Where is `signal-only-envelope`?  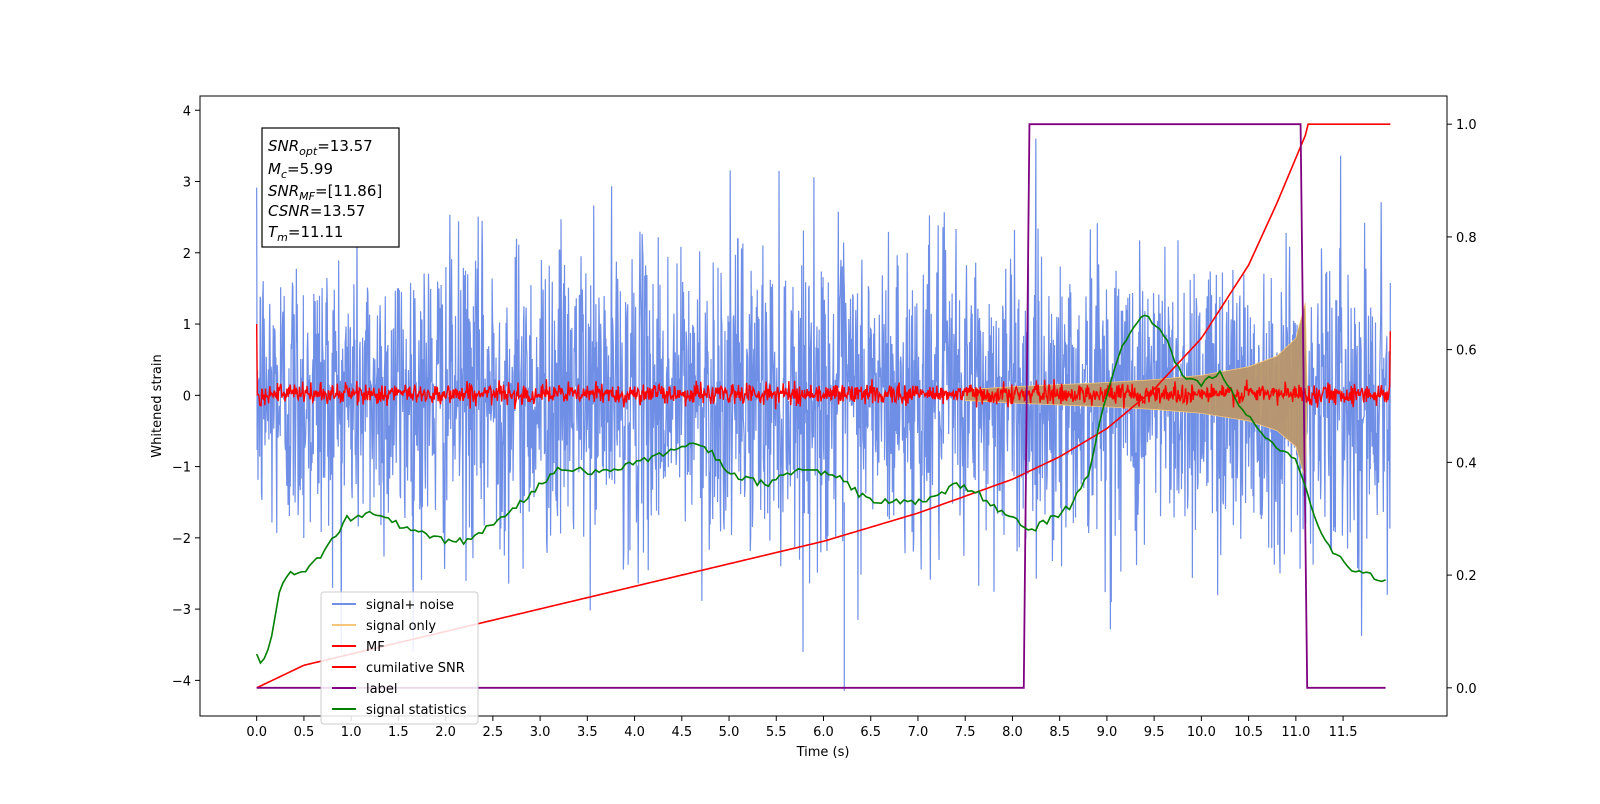
signal-only-envelope is located at coordinates (1136, 390).